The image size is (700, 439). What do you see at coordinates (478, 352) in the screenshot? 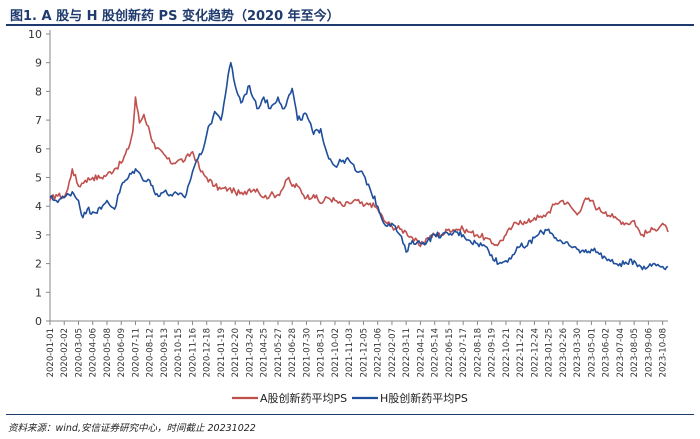
I see `x-tick-label: 2022-08-18` at bounding box center [478, 352].